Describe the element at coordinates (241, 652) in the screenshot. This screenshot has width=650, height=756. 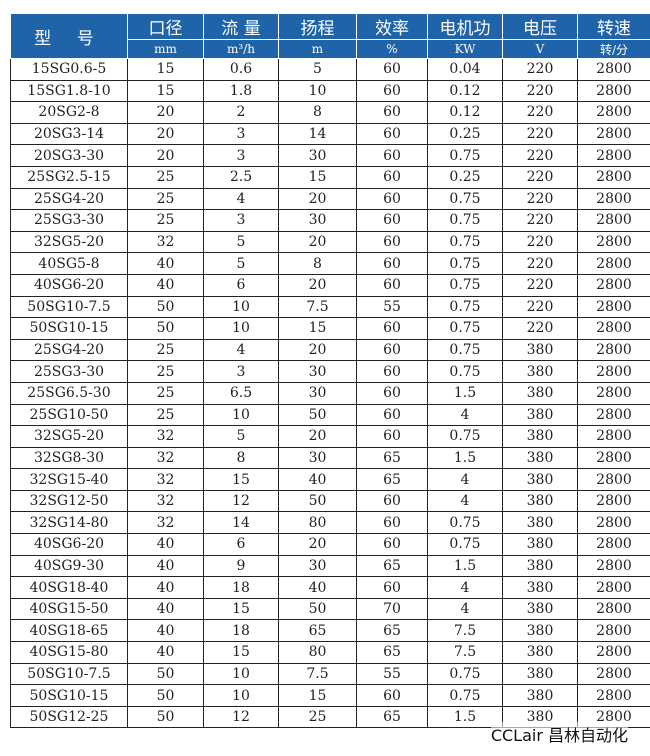
I see `cell-flow: 15` at that location.